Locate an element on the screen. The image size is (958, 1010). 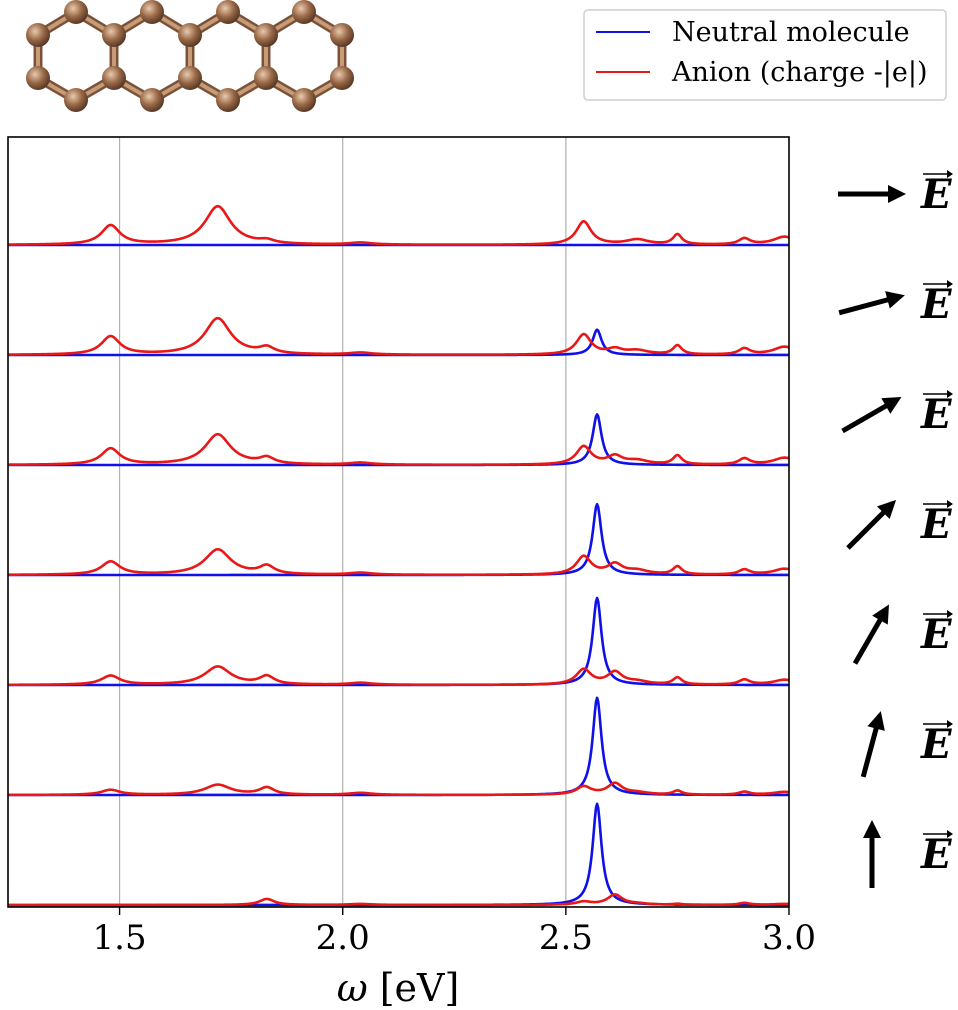
x-tick-label: 2.5 is located at coordinates (566, 938).